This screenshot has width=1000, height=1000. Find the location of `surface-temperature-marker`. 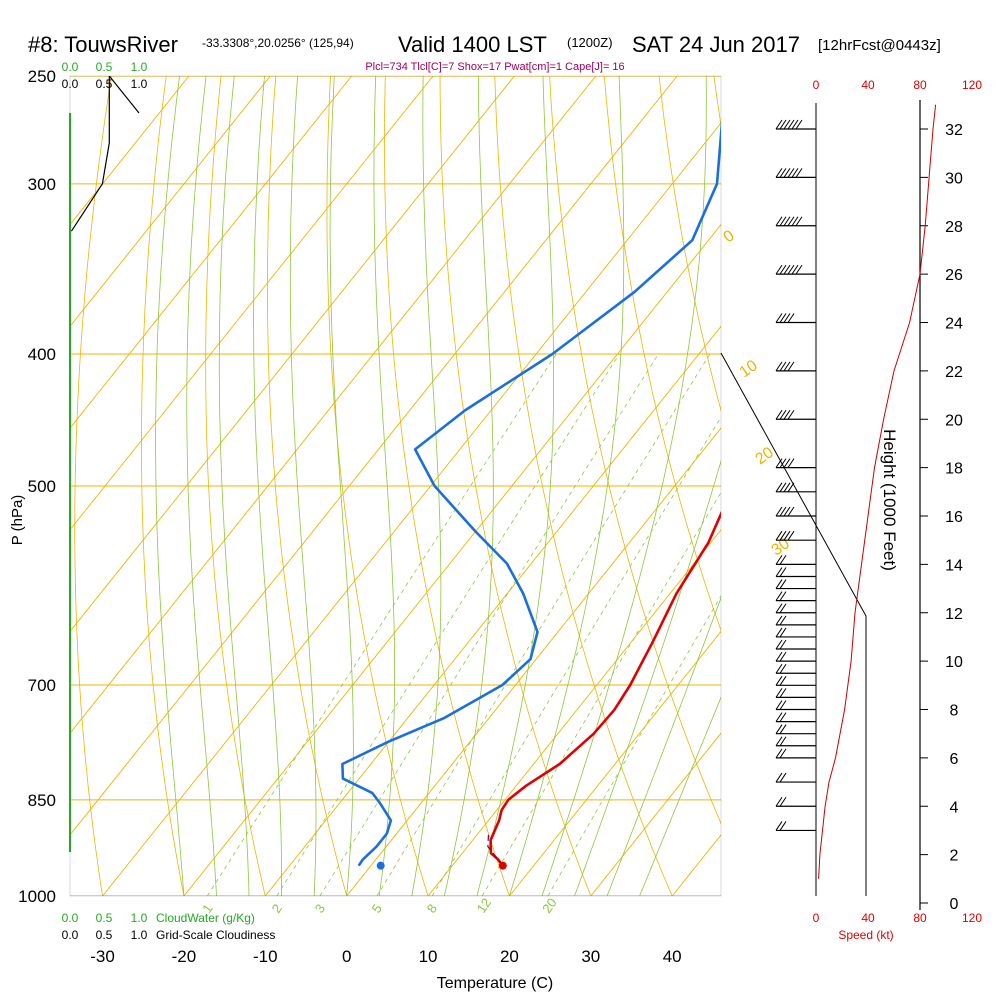

surface-temperature-marker is located at coordinates (502, 865).